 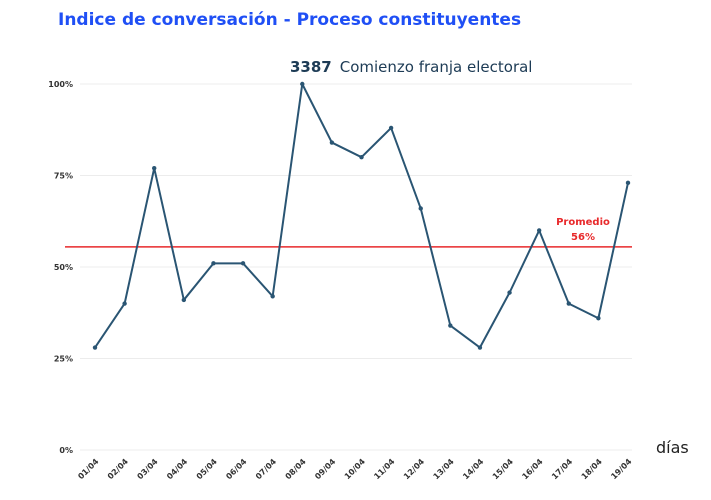 What do you see at coordinates (414, 469) in the screenshot?
I see `x-tick-label: 12/04` at bounding box center [414, 469].